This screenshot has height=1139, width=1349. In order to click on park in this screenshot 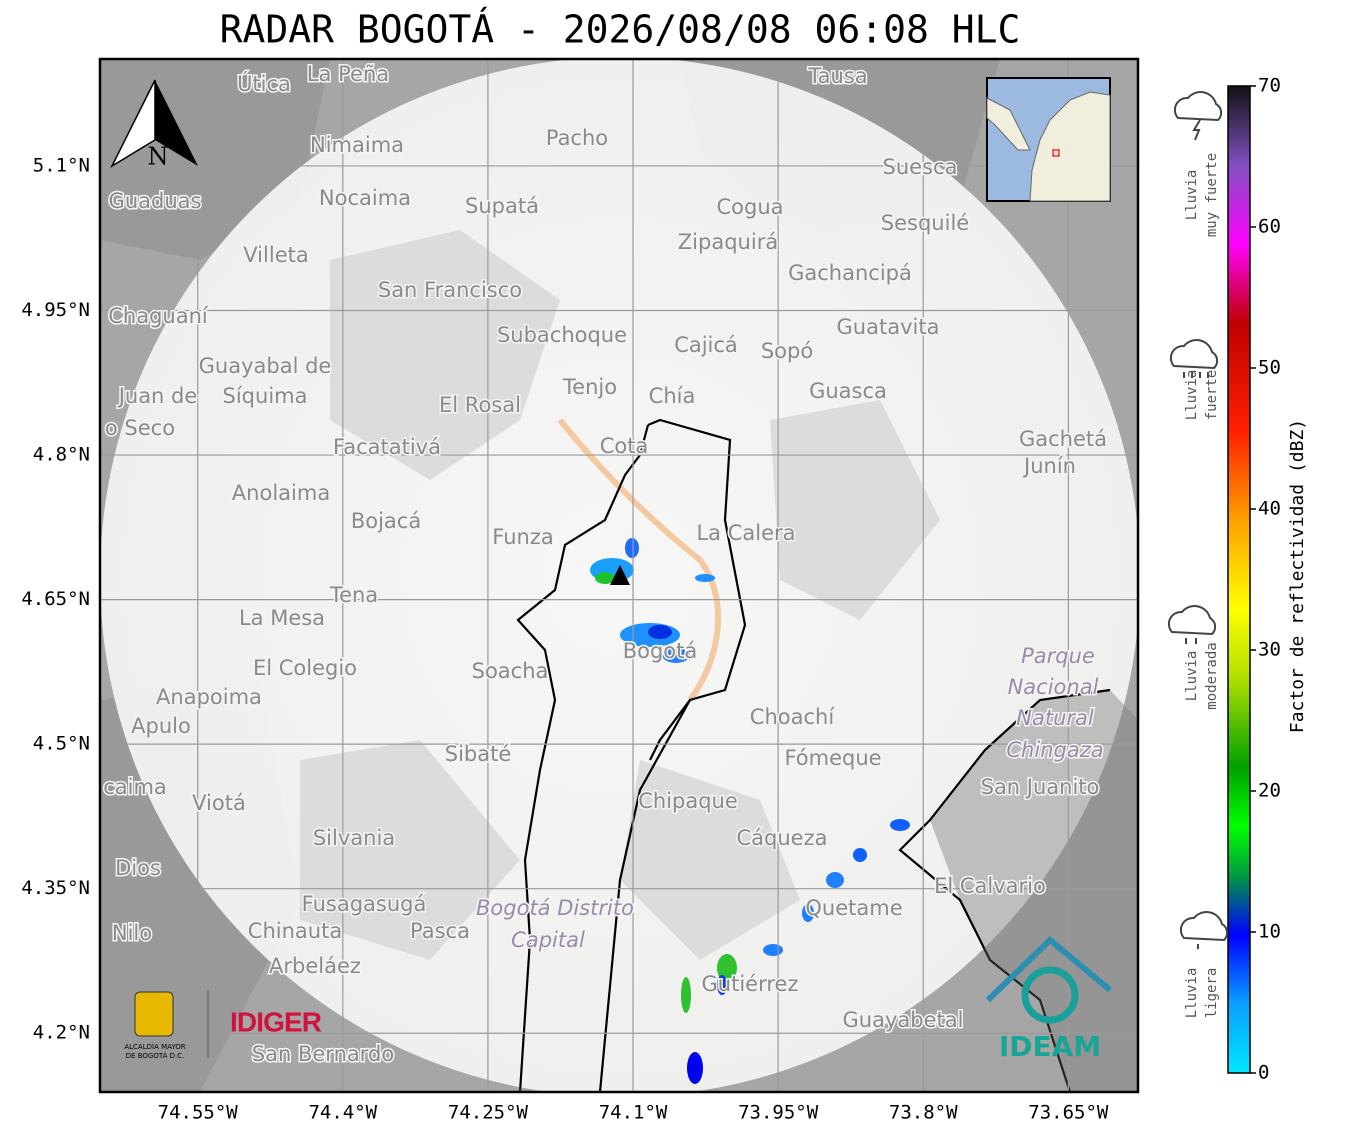, I will do `click(1034, 891)`.